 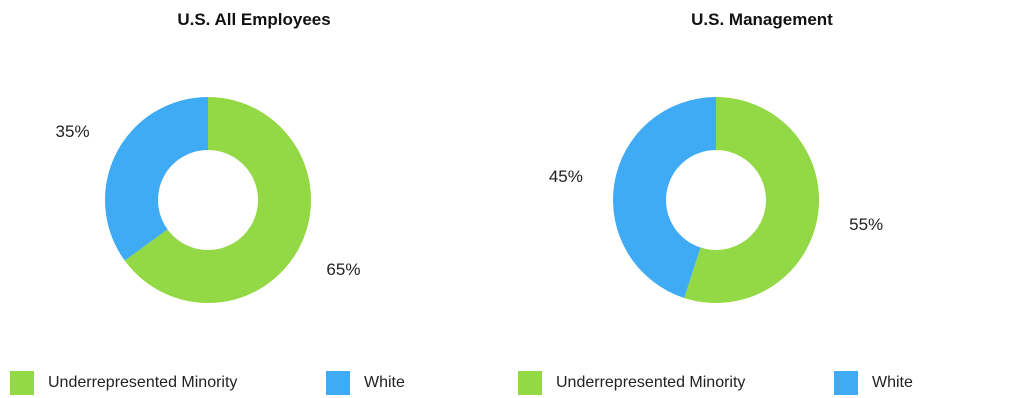 What do you see at coordinates (566, 176) in the screenshot?
I see `slice-value-label-white: 45%` at bounding box center [566, 176].